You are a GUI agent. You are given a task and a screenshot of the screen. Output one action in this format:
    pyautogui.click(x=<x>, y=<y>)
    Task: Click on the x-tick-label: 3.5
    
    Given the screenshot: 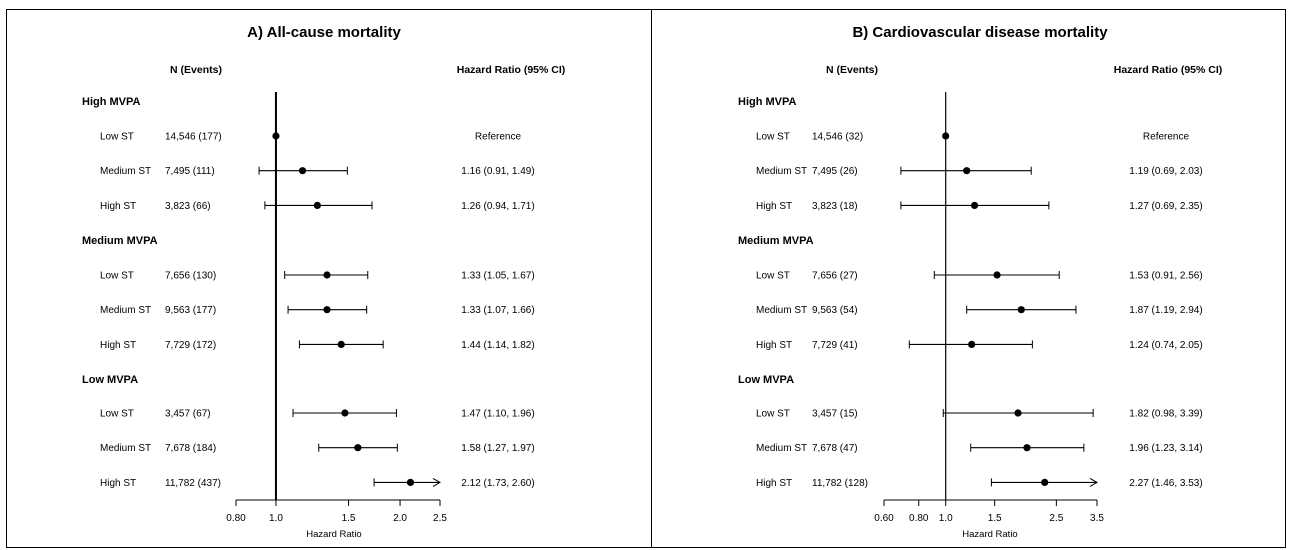 What is the action you would take?
    pyautogui.click(x=1097, y=518)
    